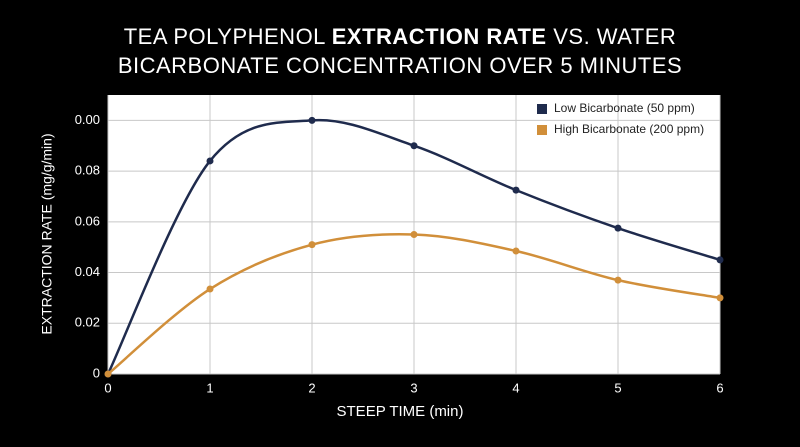 The height and width of the screenshot is (447, 800). I want to click on chart-title: TEA POLYPHENOL EXTRACTION RATE VS. WATER, so click(400, 36).